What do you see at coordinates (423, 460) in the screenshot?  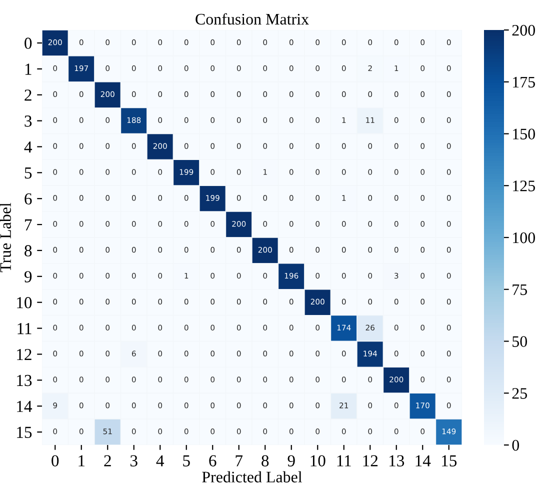 I see `x-tick-label: 14` at bounding box center [423, 460].